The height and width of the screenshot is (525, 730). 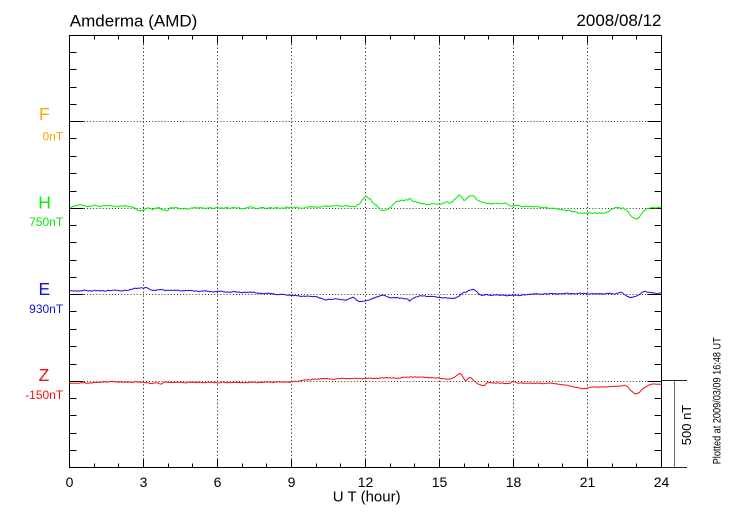 What do you see at coordinates (44, 375) in the screenshot?
I see `svg-text: Z` at bounding box center [44, 375].